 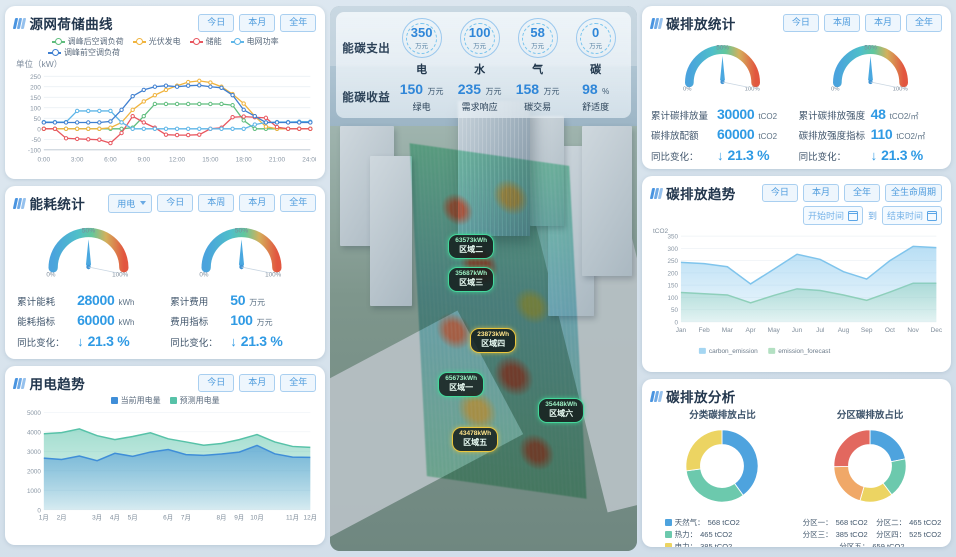 What do you see at coordinates (298, 383) in the screenshot?
I see `btn-power-year: 全年` at bounding box center [298, 383].